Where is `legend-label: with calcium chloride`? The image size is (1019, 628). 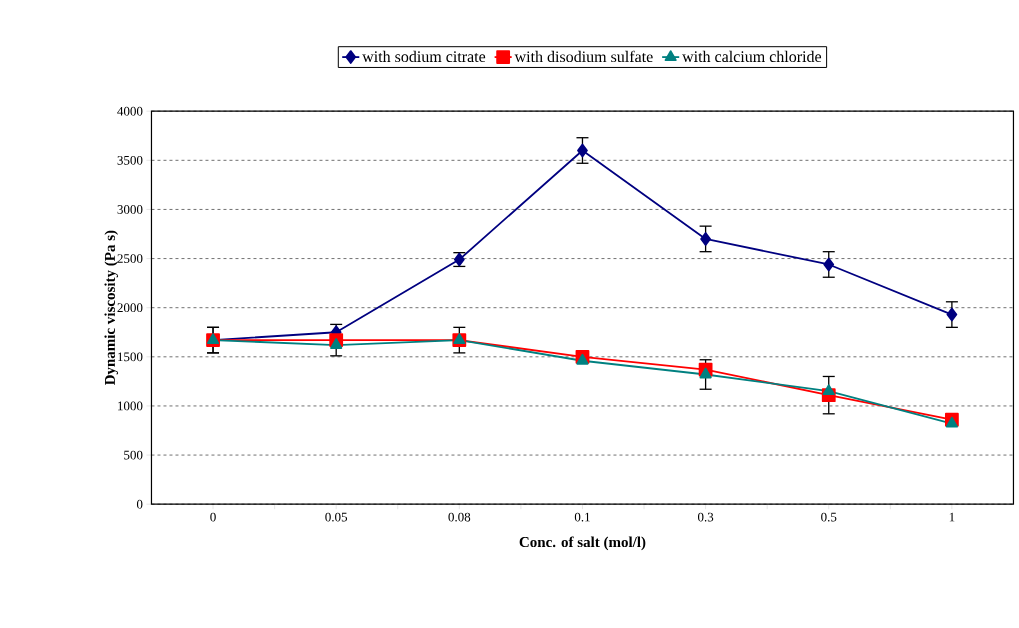 legend-label: with calcium chloride is located at coordinates (752, 56).